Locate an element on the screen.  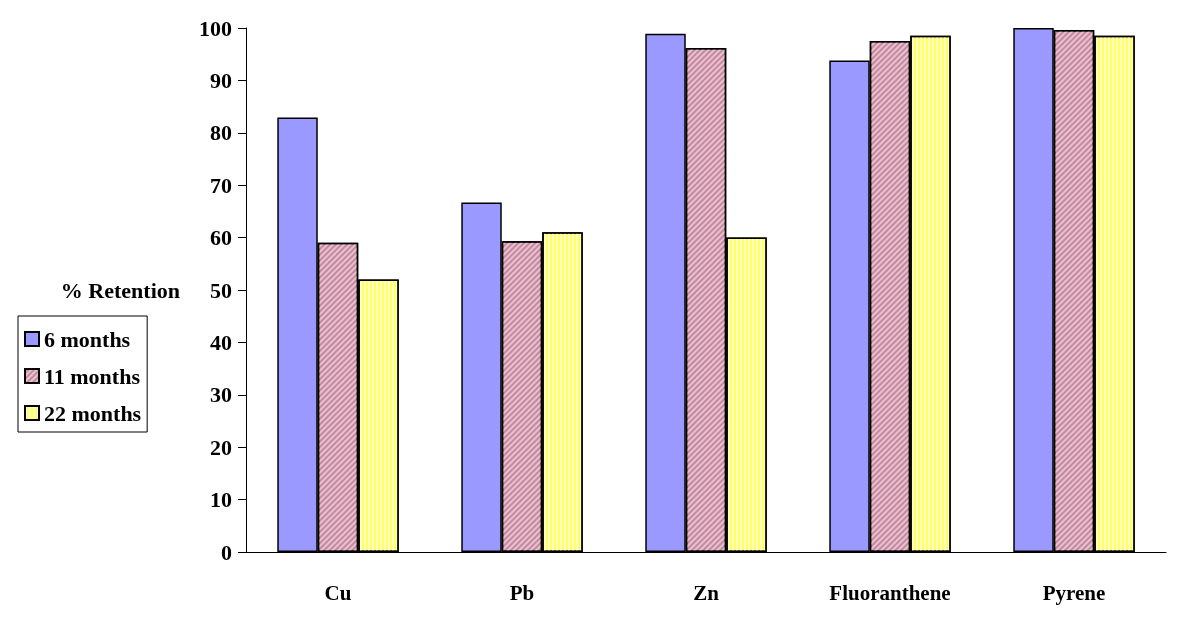
x-tick-label: Fluoranthene is located at coordinates (890, 592).